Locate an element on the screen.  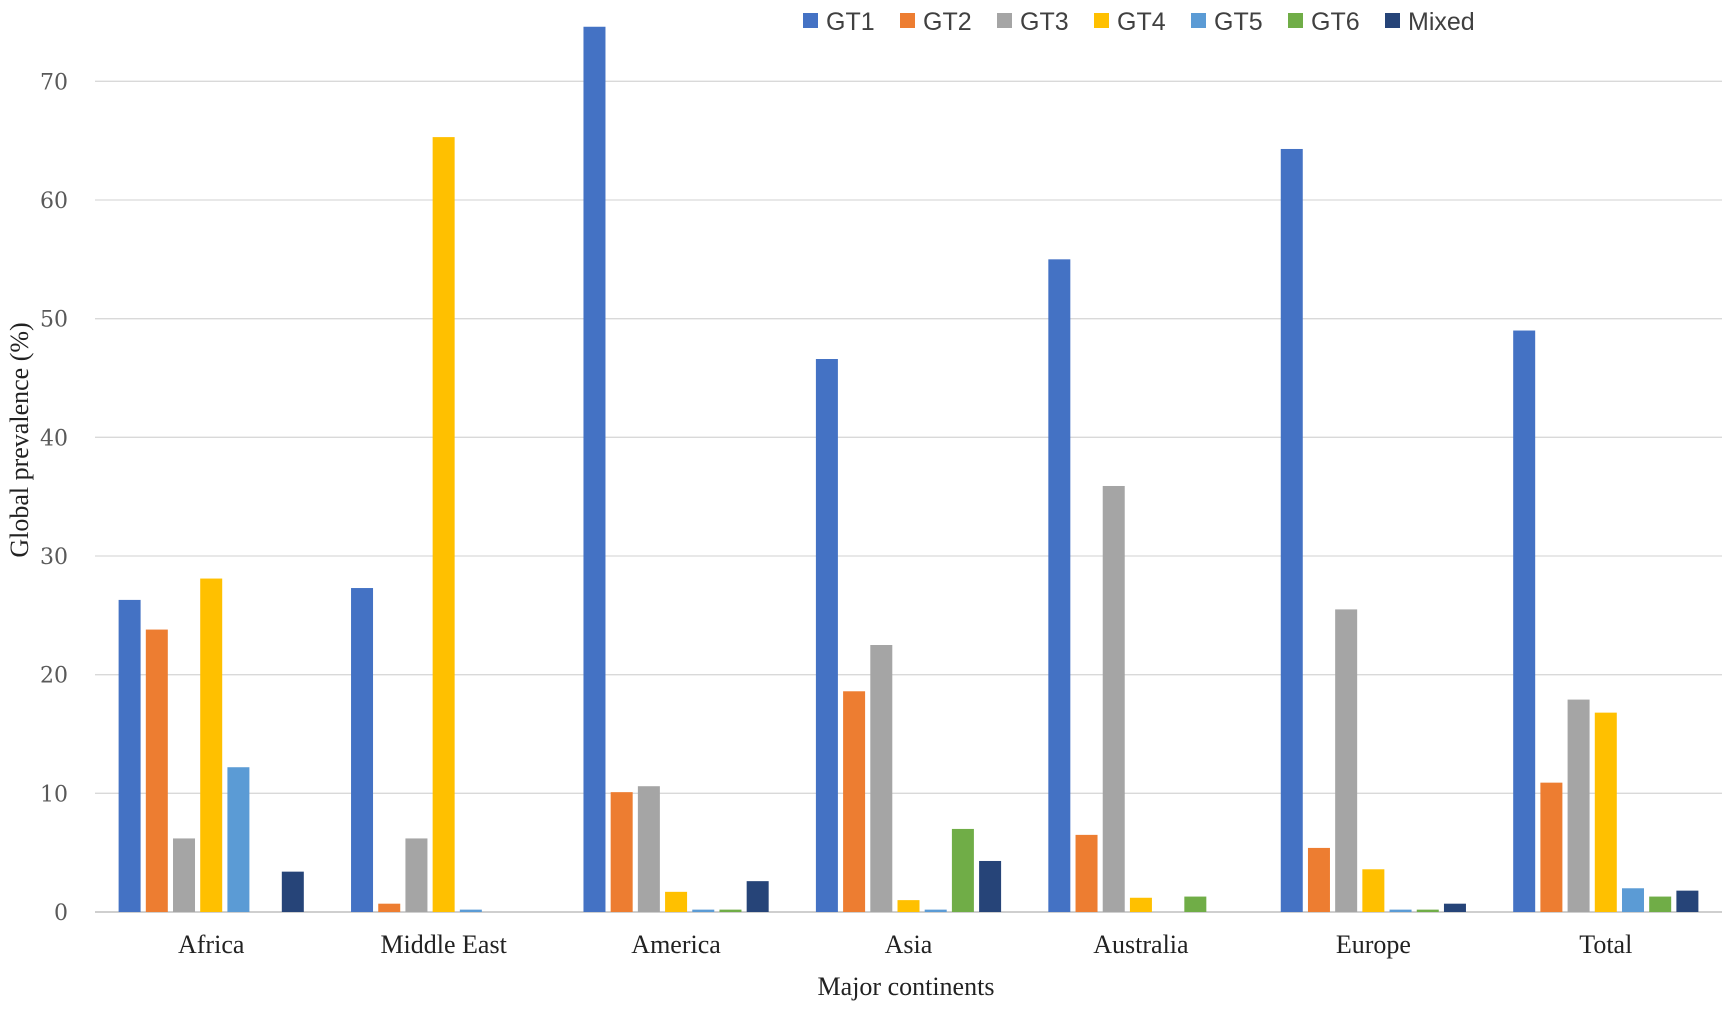
y-tick-label: 0 is located at coordinates (61, 913).